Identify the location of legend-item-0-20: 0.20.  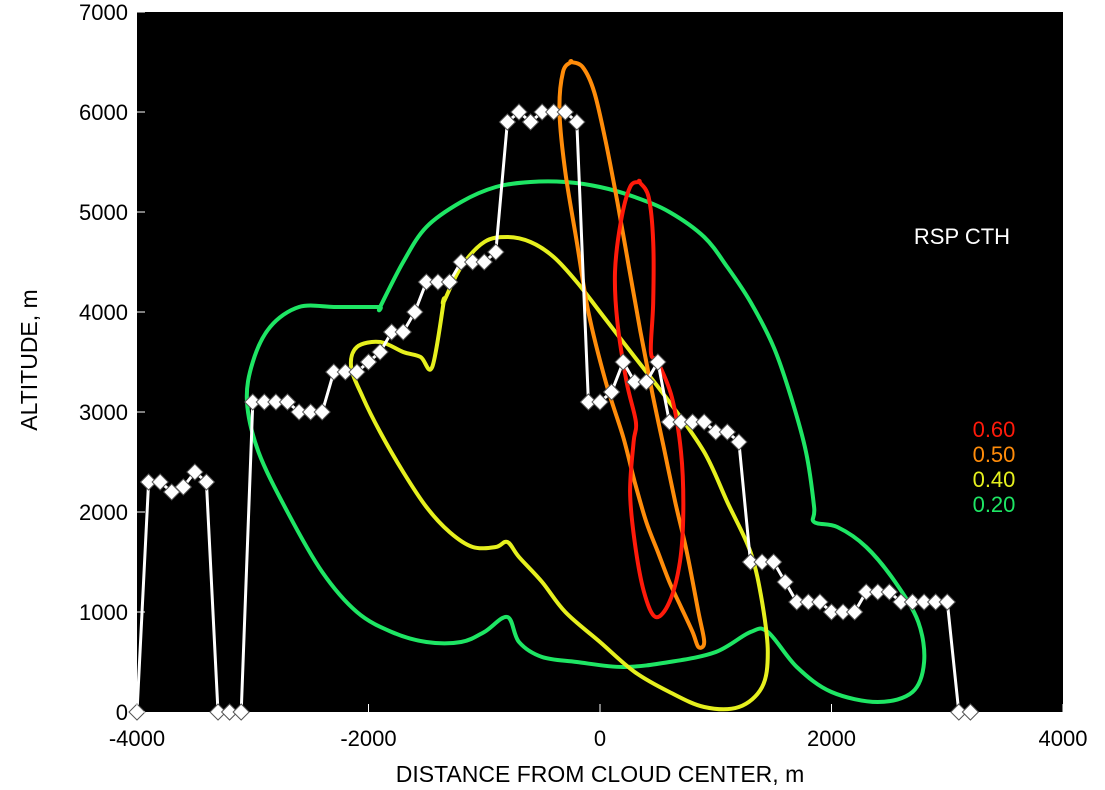
(994, 504).